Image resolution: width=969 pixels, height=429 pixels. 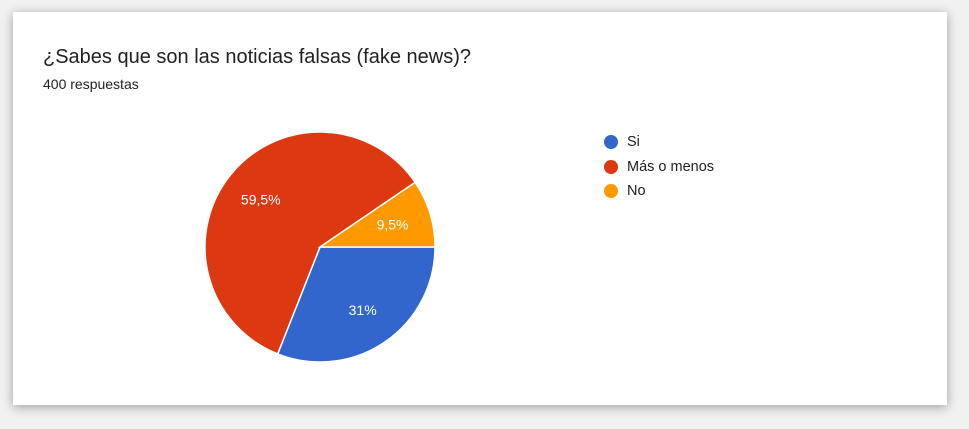 I want to click on response-count: 400 respuestas, so click(x=91, y=84).